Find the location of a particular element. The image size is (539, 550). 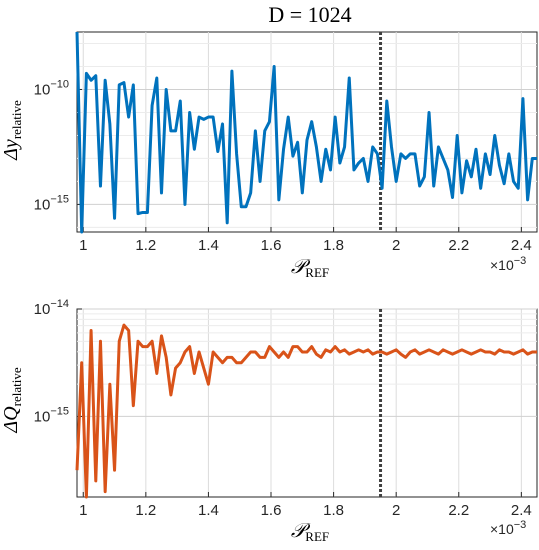

bottom-xlabel: 𝒫REF is located at coordinates (310, 532).